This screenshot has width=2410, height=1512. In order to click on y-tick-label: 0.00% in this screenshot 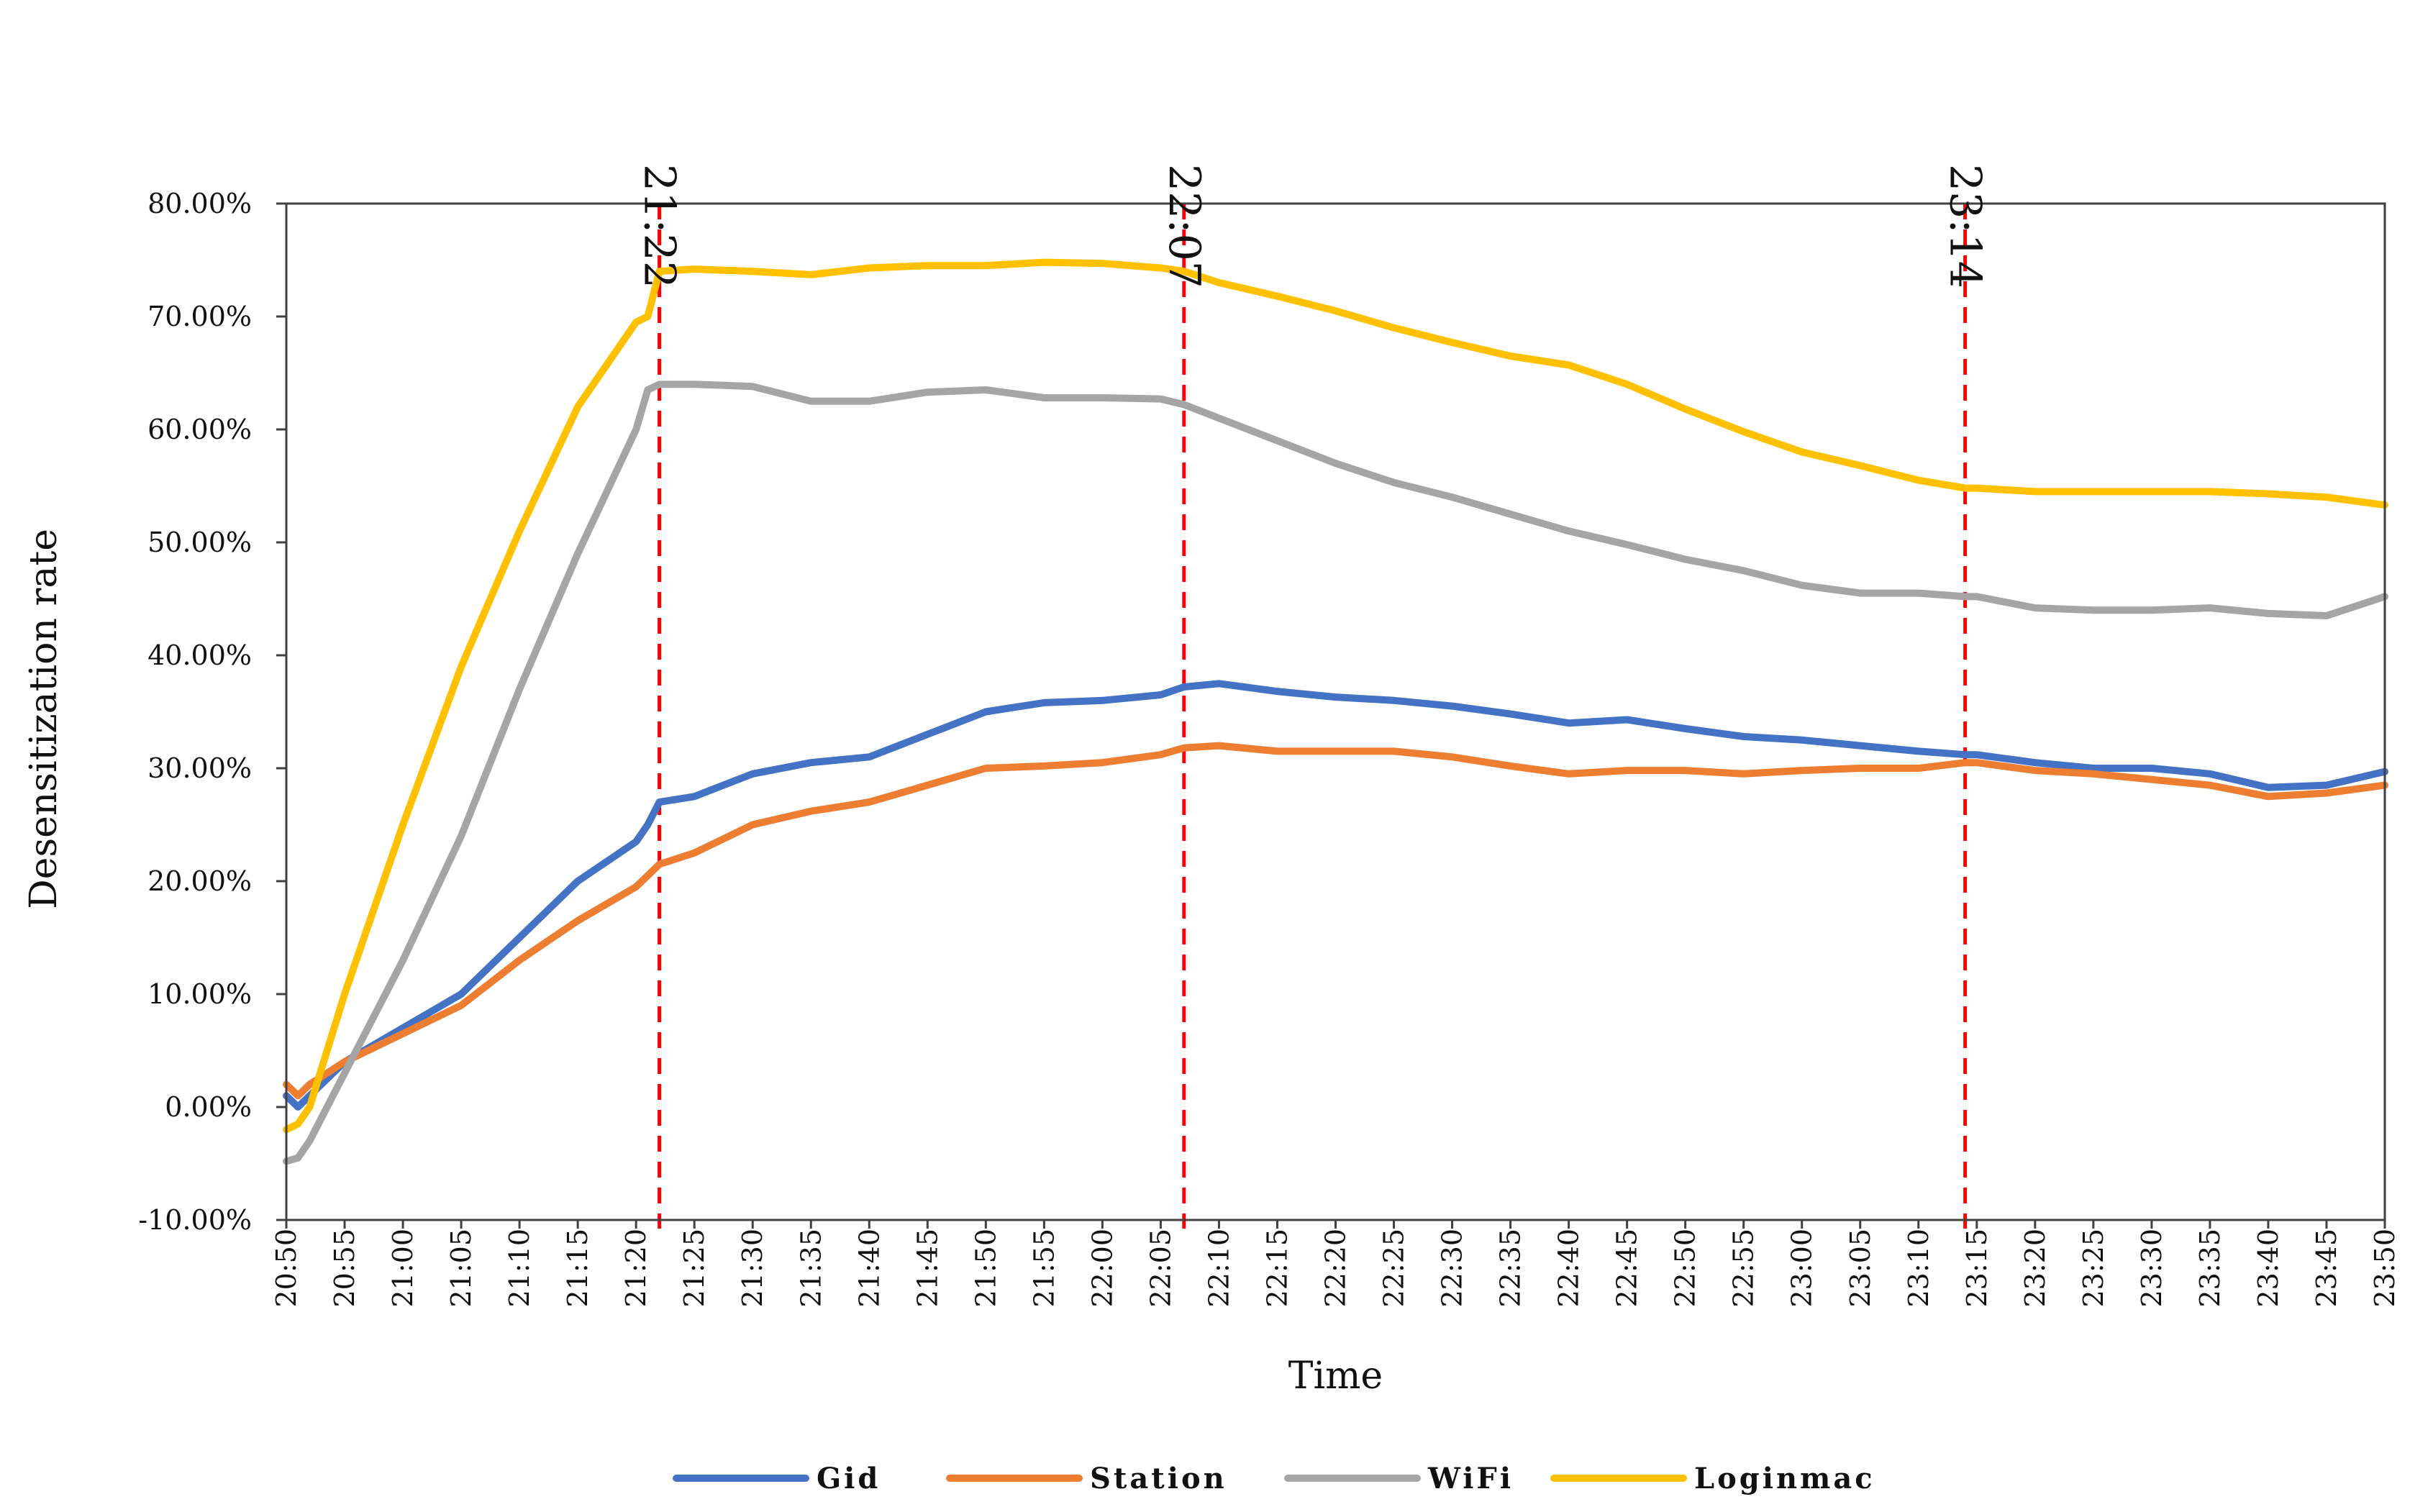, I will do `click(208, 1107)`.